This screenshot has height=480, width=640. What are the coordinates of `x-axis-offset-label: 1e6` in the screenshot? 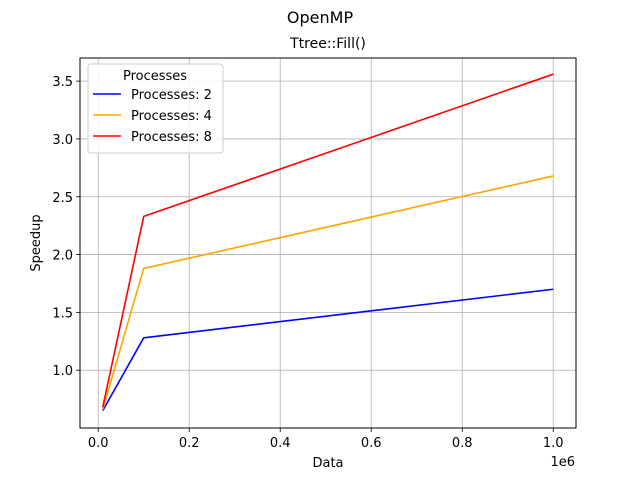 It's located at (562, 462).